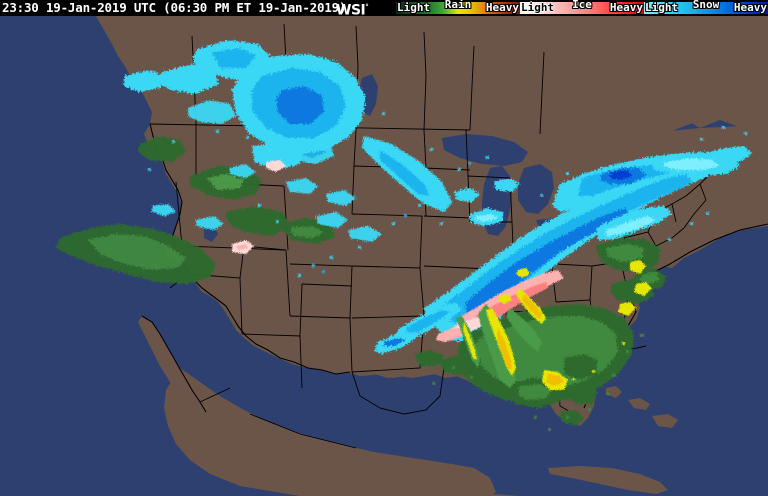 The image size is (768, 496). What do you see at coordinates (750, 7) in the screenshot?
I see `legend-snow-heavy-label: Heavy` at bounding box center [750, 7].